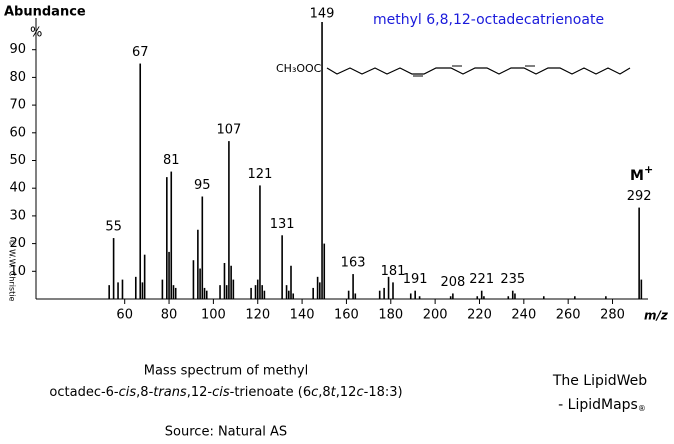 This screenshot has width=674, height=444. Describe the element at coordinates (170, 392) in the screenshot. I see `caption-segment: trans` at that location.